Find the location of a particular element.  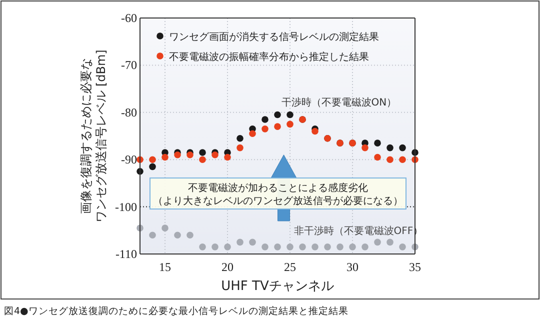

annotation: 不要電磁波が加わることによる感度劣化（より大きなレベルのワンセグ放送信号が必要になる） is located at coordinates (278, 194).